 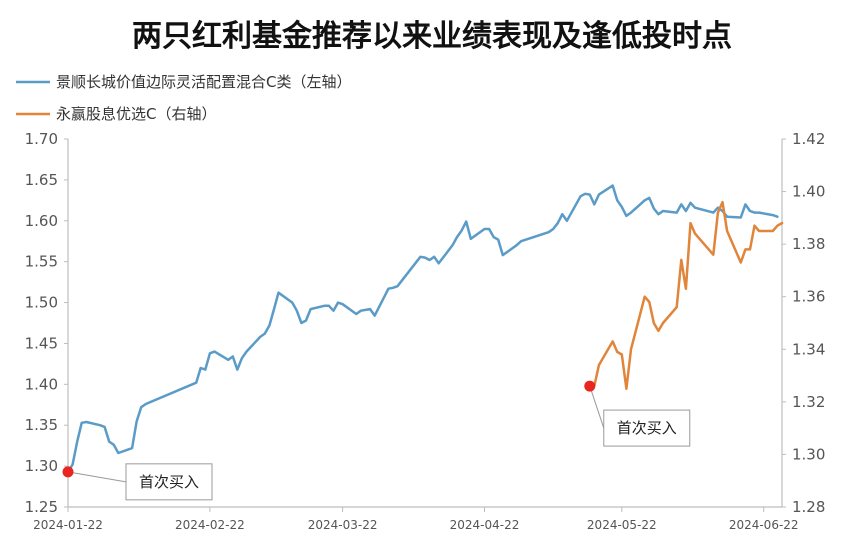 What do you see at coordinates (203, 82) in the screenshot?
I see `legend-label-series-1: 景顺长城价值边际灵活配置混合C类（左轴）` at bounding box center [203, 82].